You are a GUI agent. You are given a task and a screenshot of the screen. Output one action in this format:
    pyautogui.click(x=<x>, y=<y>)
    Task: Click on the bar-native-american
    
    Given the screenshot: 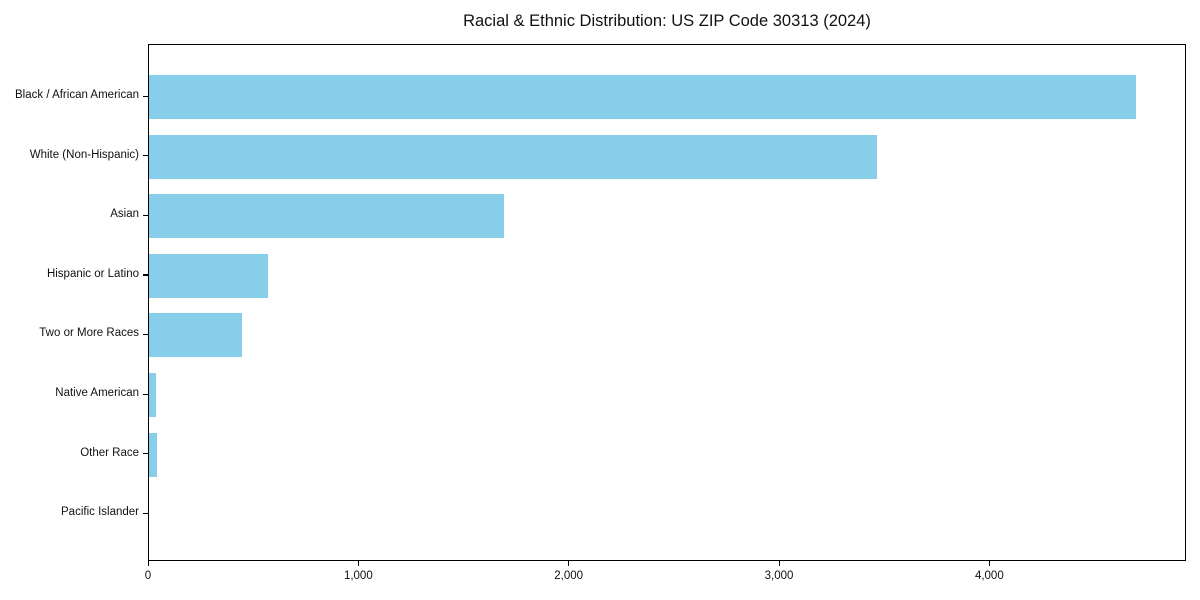 What is the action you would take?
    pyautogui.click(x=153, y=395)
    